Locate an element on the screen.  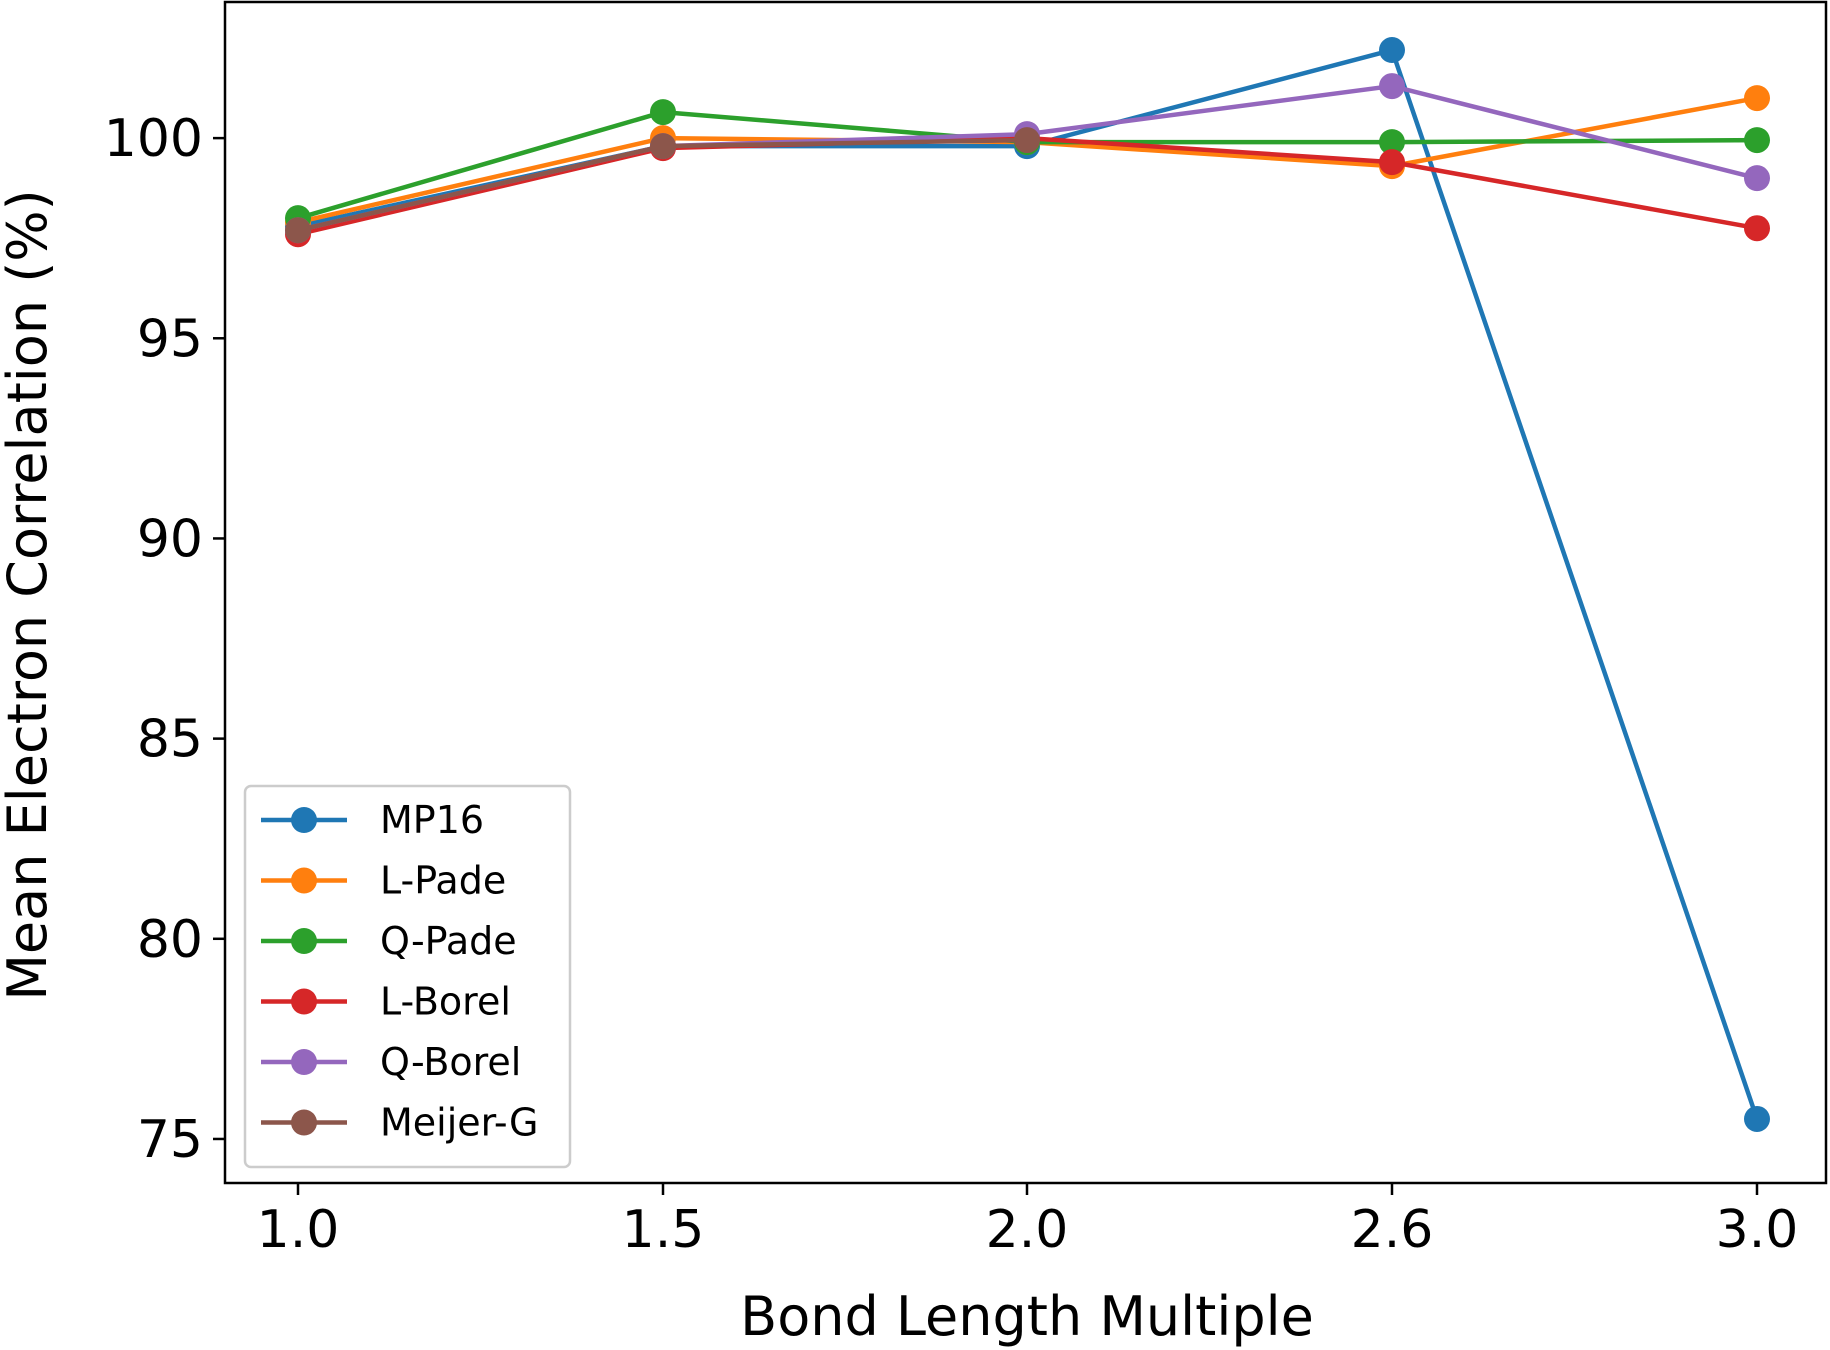
legend-entry: Q-Pade is located at coordinates (389, 941).